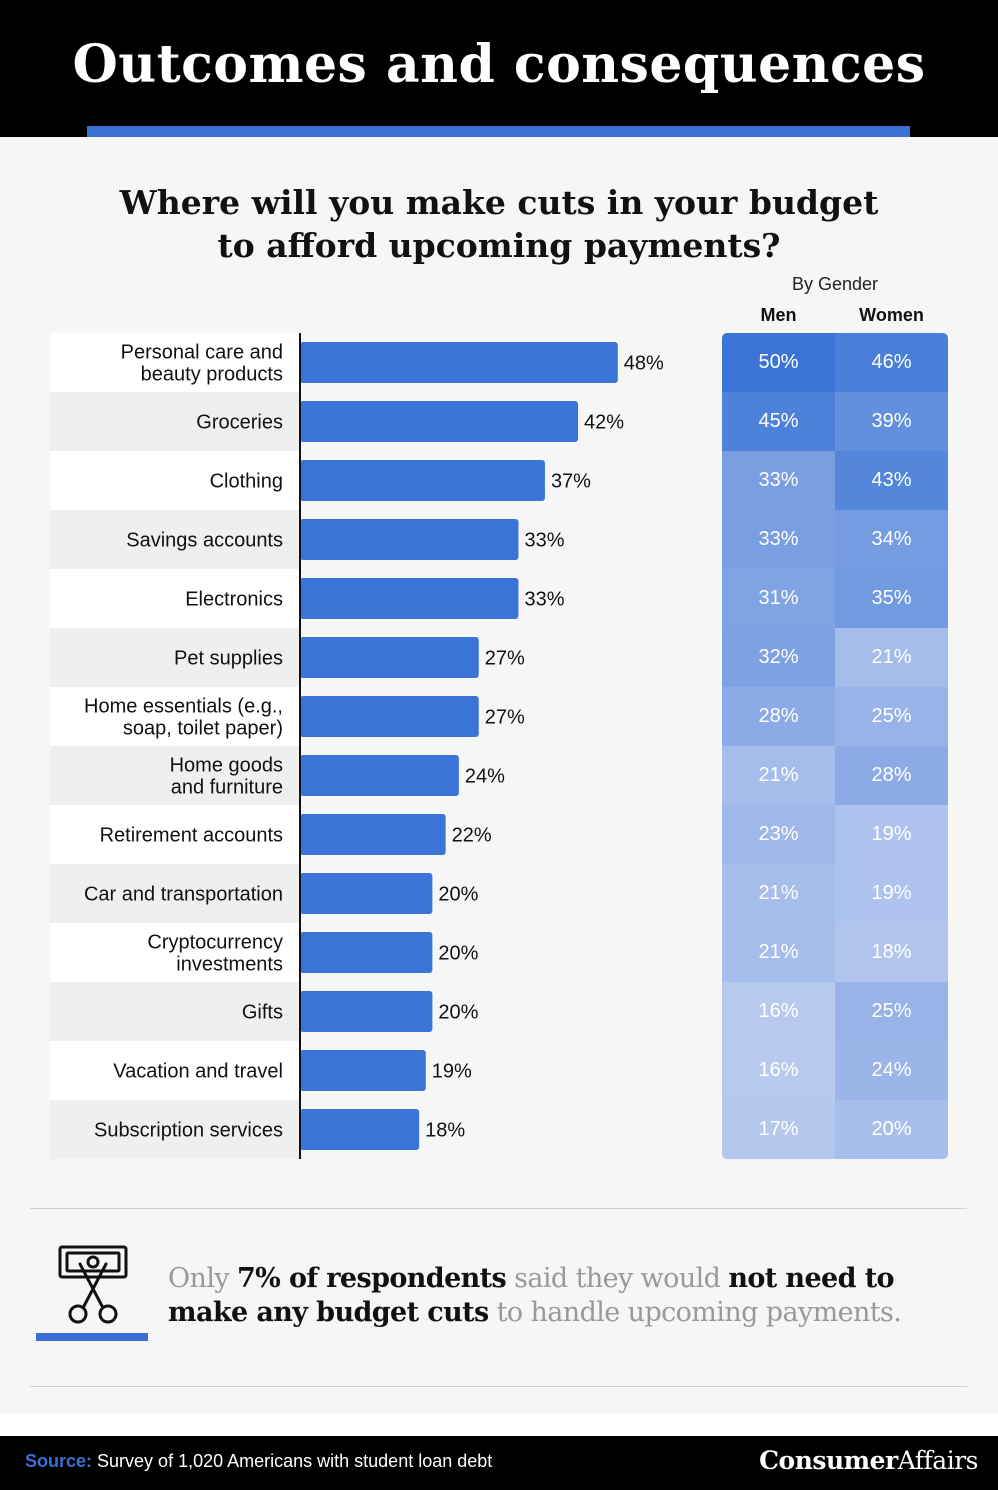 The height and width of the screenshot is (1490, 998). What do you see at coordinates (891, 480) in the screenshot?
I see `women-value-cell: 43%` at bounding box center [891, 480].